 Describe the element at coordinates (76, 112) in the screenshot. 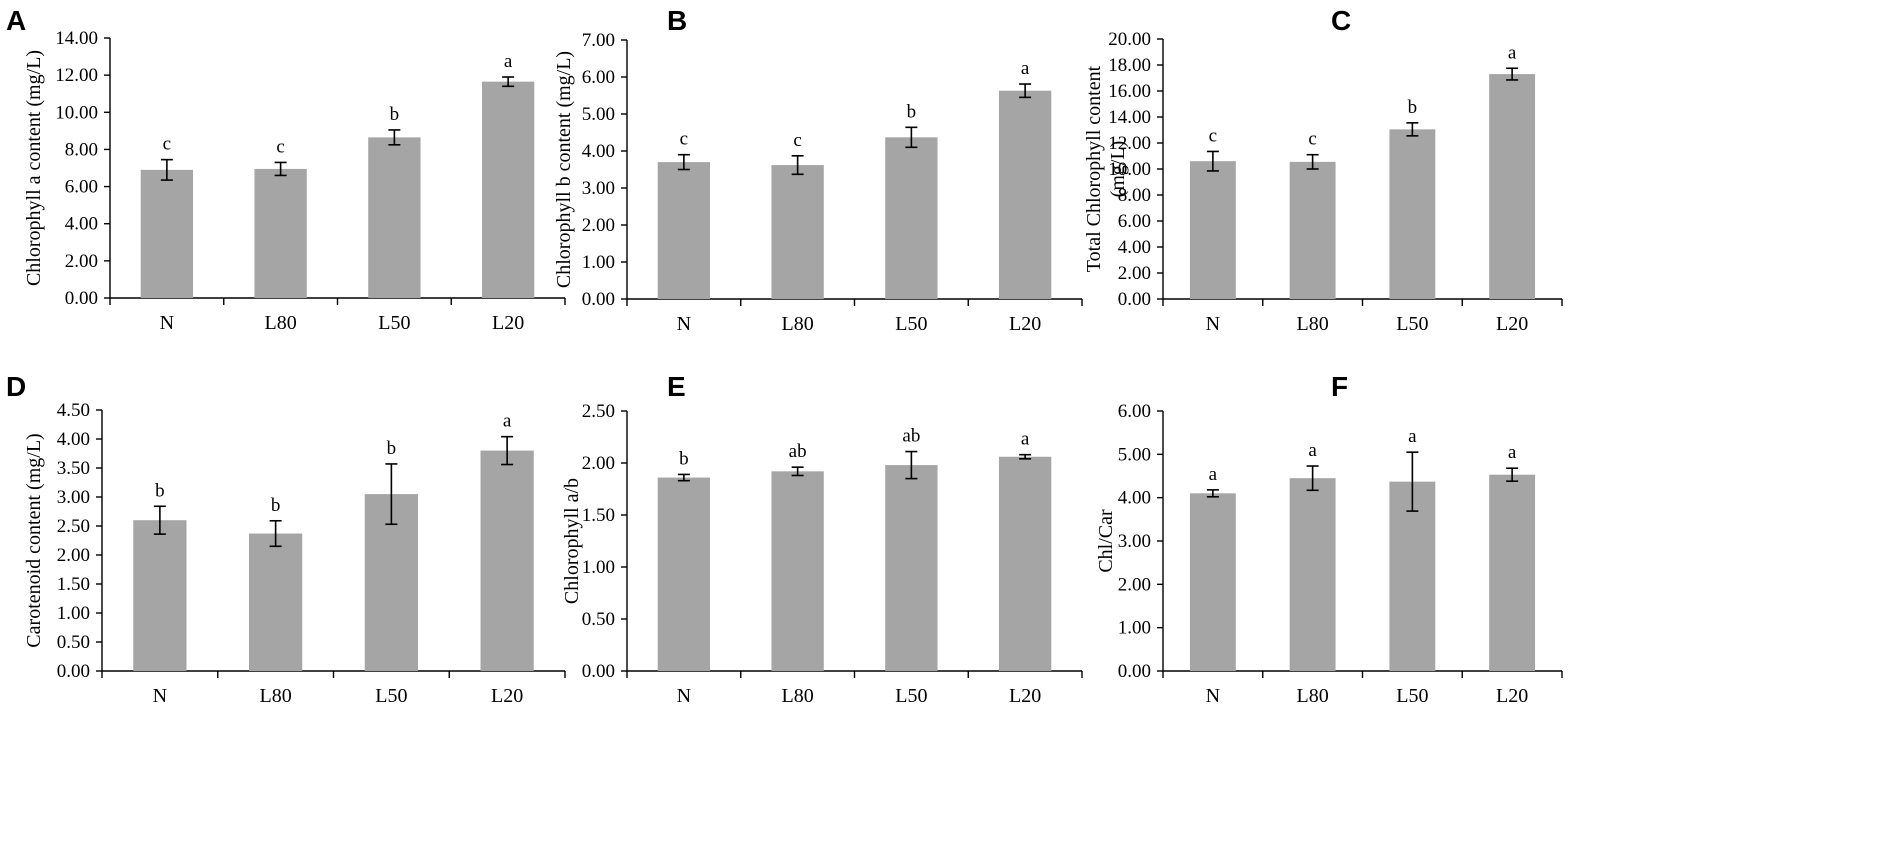

I see `y-tick-label: 10.00` at that location.